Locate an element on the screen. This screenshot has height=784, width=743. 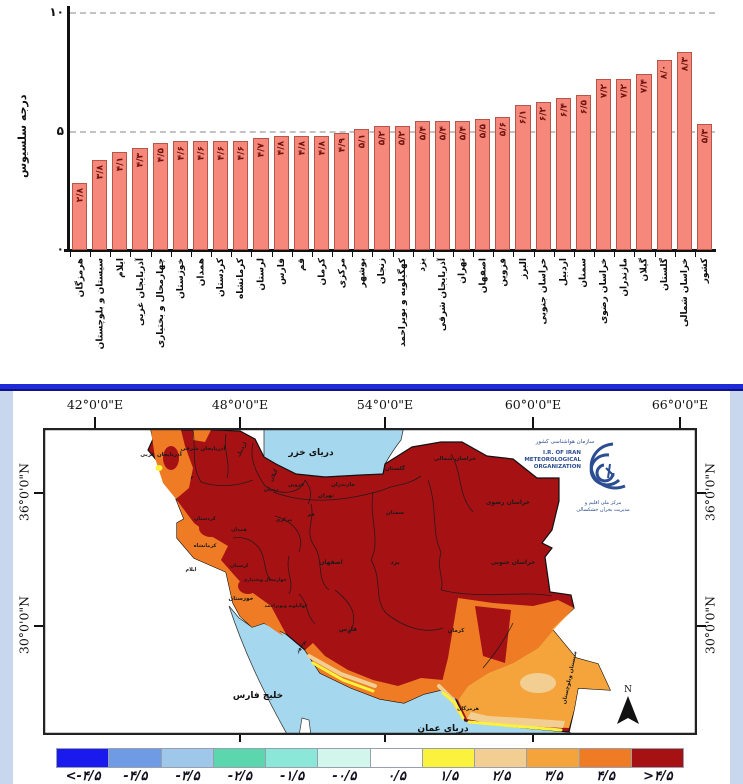
lon-tick-bottom is located at coordinates (240, 738).